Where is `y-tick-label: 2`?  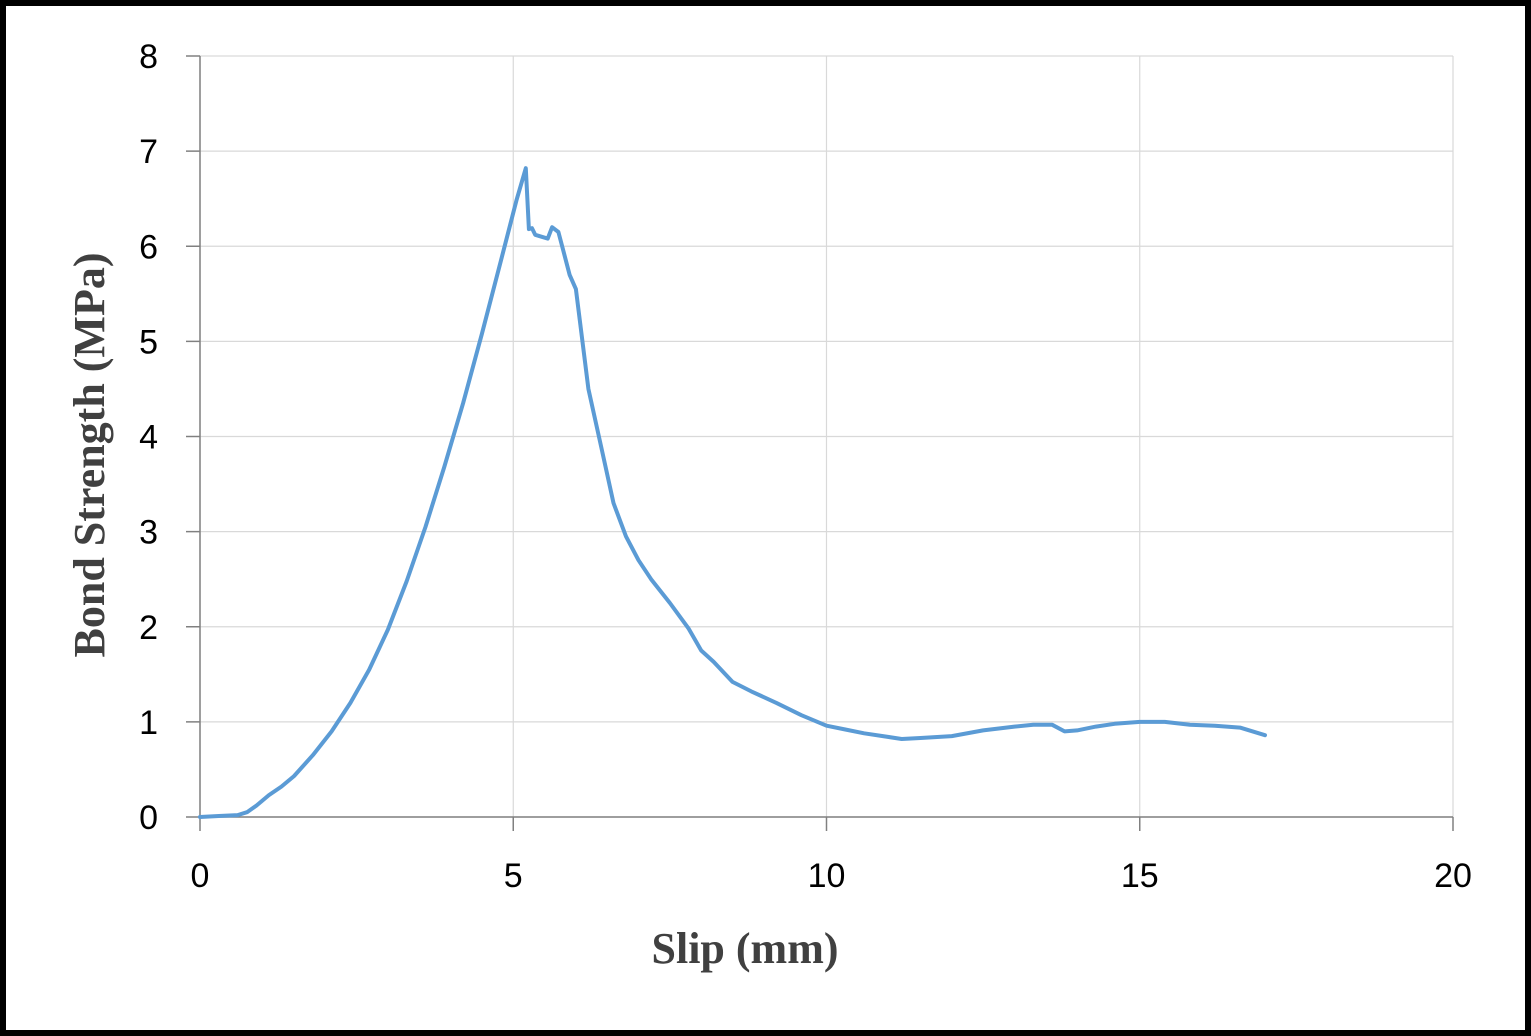 y-tick-label: 2 is located at coordinates (148, 628).